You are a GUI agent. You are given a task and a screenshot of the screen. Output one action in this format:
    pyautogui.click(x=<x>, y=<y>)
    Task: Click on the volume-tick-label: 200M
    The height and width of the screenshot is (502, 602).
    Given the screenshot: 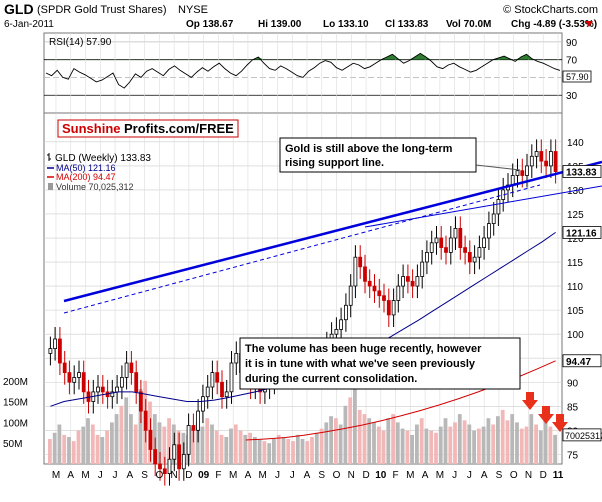 What is the action you would take?
    pyautogui.click(x=15, y=382)
    